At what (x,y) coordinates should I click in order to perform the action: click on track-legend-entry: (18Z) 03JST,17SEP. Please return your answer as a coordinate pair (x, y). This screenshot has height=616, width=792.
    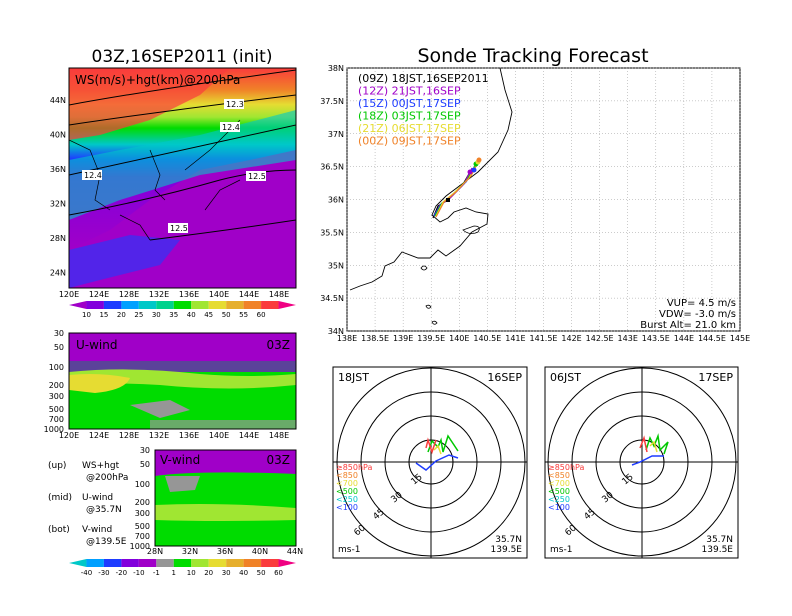
    Looking at the image, I should click on (409, 116).